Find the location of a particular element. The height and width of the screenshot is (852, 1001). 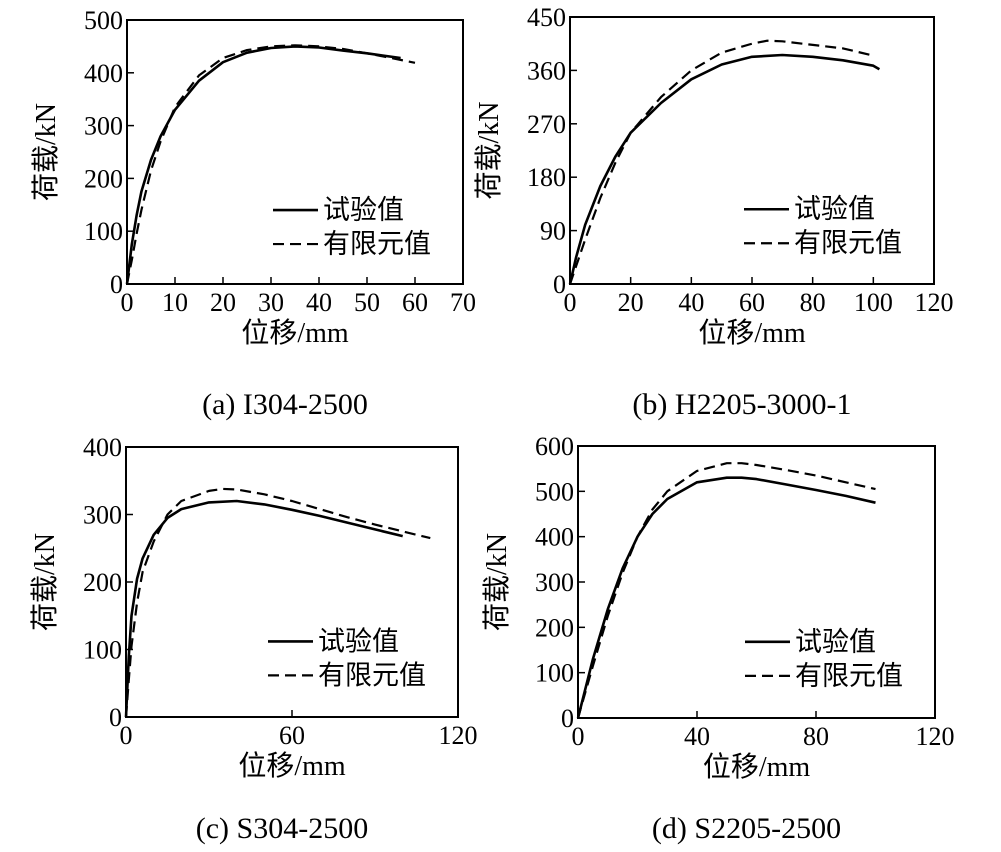

plot-frame is located at coordinates (295, 152).